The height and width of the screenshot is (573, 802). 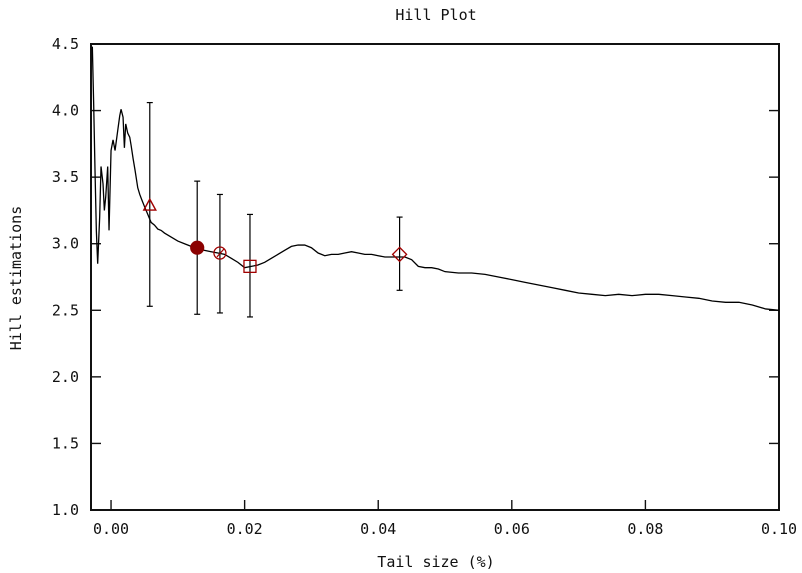 I want to click on x-tick-label: 0.08, so click(x=645, y=529).